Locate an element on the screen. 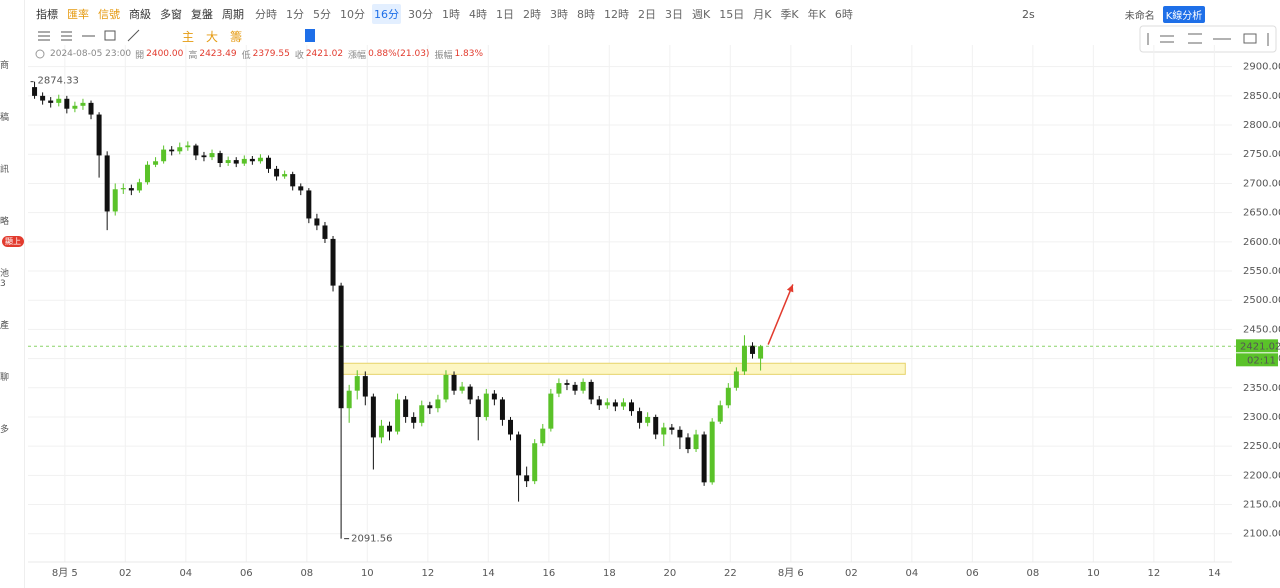 Image resolution: width=1280 pixels, height=588 pixels. tool-button: 周期 is located at coordinates (233, 14).